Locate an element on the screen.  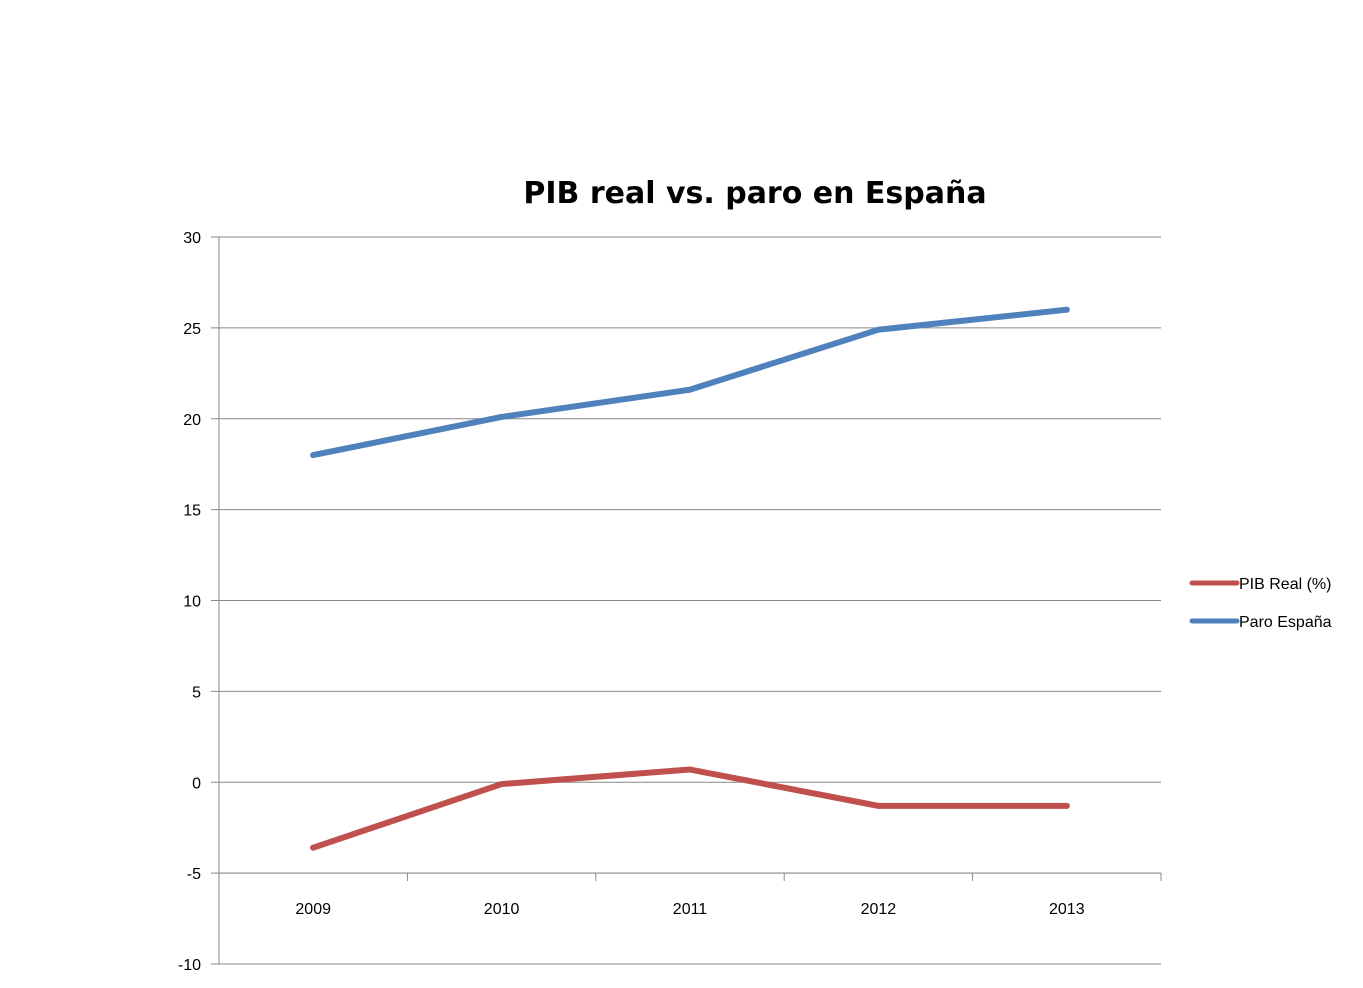
y-tick-label: 30 is located at coordinates (192, 238).